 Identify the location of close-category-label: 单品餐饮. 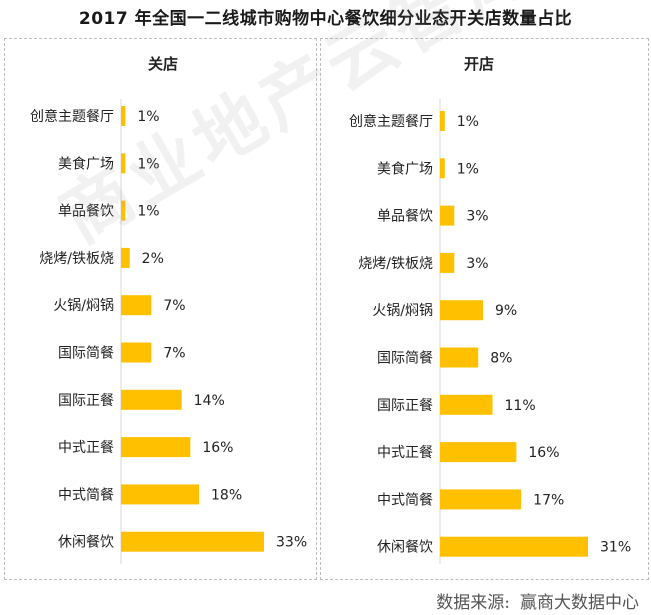
(86, 212).